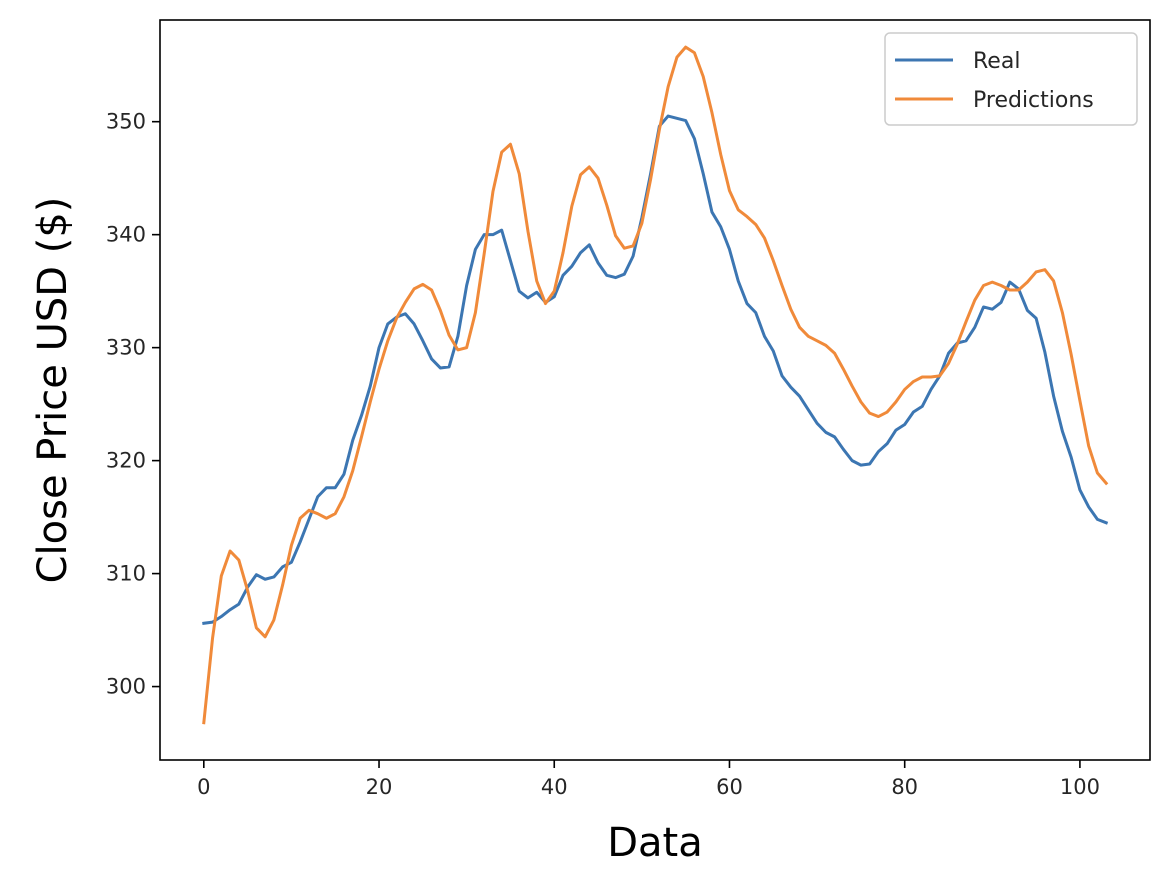  I want to click on y-tick-label: 340, so click(126, 235).